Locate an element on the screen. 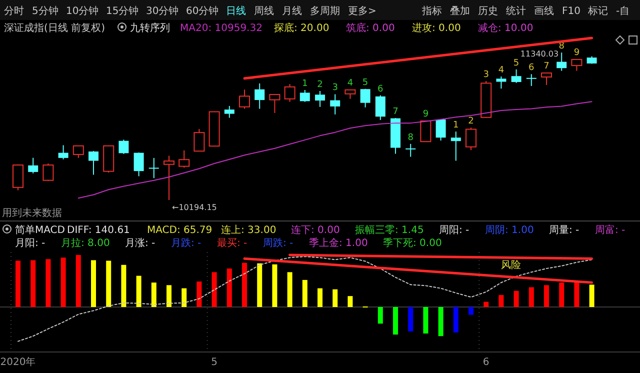 The width and height of the screenshot is (640, 373). text: 5分钟 is located at coordinates (45, 11).